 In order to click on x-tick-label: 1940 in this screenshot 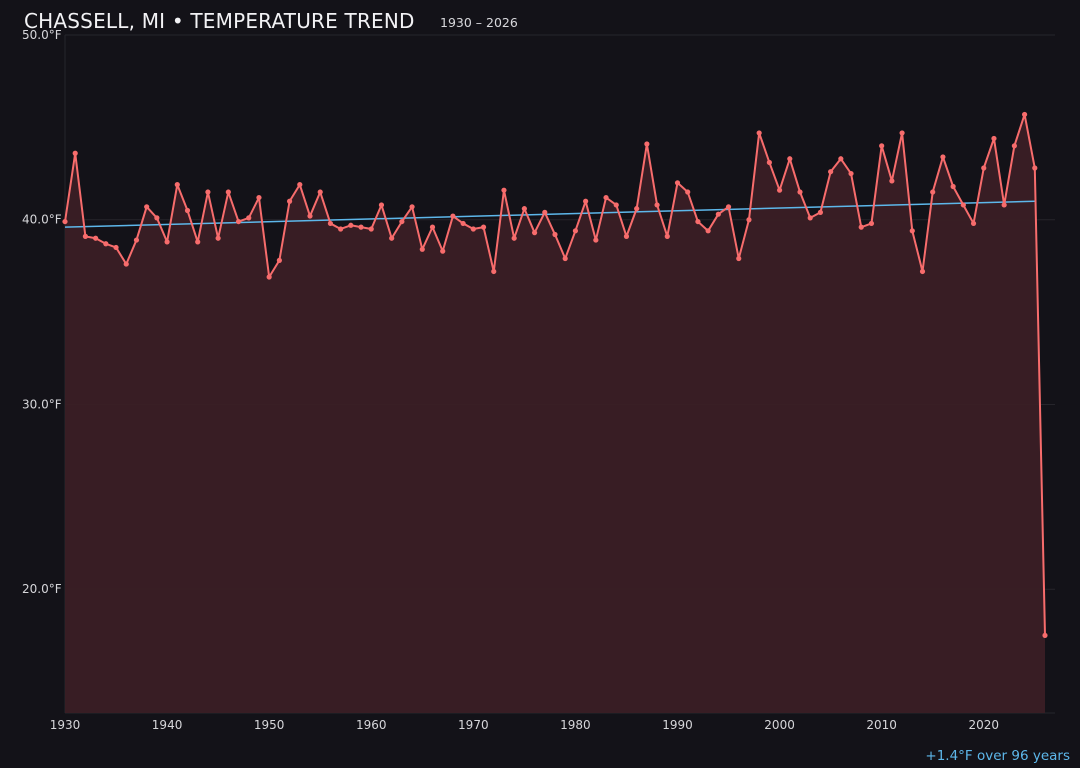, I will do `click(167, 725)`.